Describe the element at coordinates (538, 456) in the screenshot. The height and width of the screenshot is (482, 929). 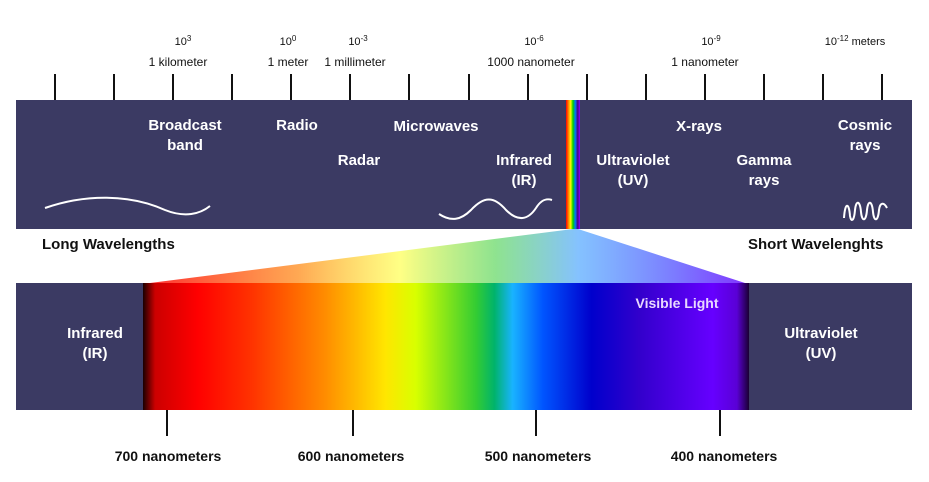
I see `nm-label-500: 500 nanometers` at that location.